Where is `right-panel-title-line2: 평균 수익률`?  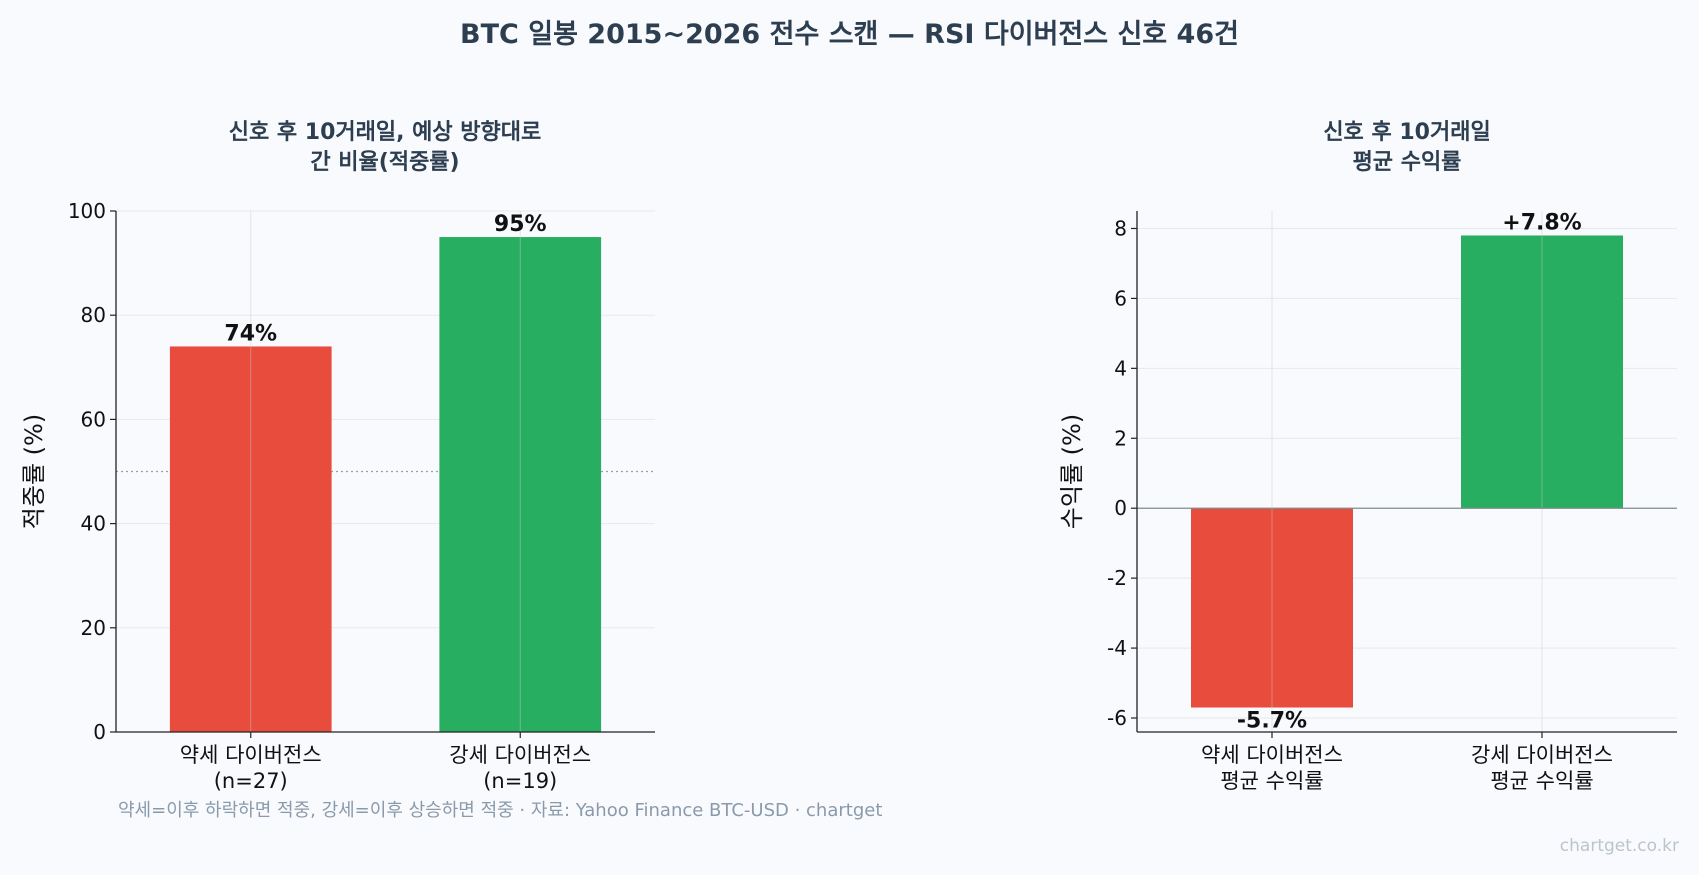 right-panel-title-line2: 평균 수익률 is located at coordinates (1407, 162).